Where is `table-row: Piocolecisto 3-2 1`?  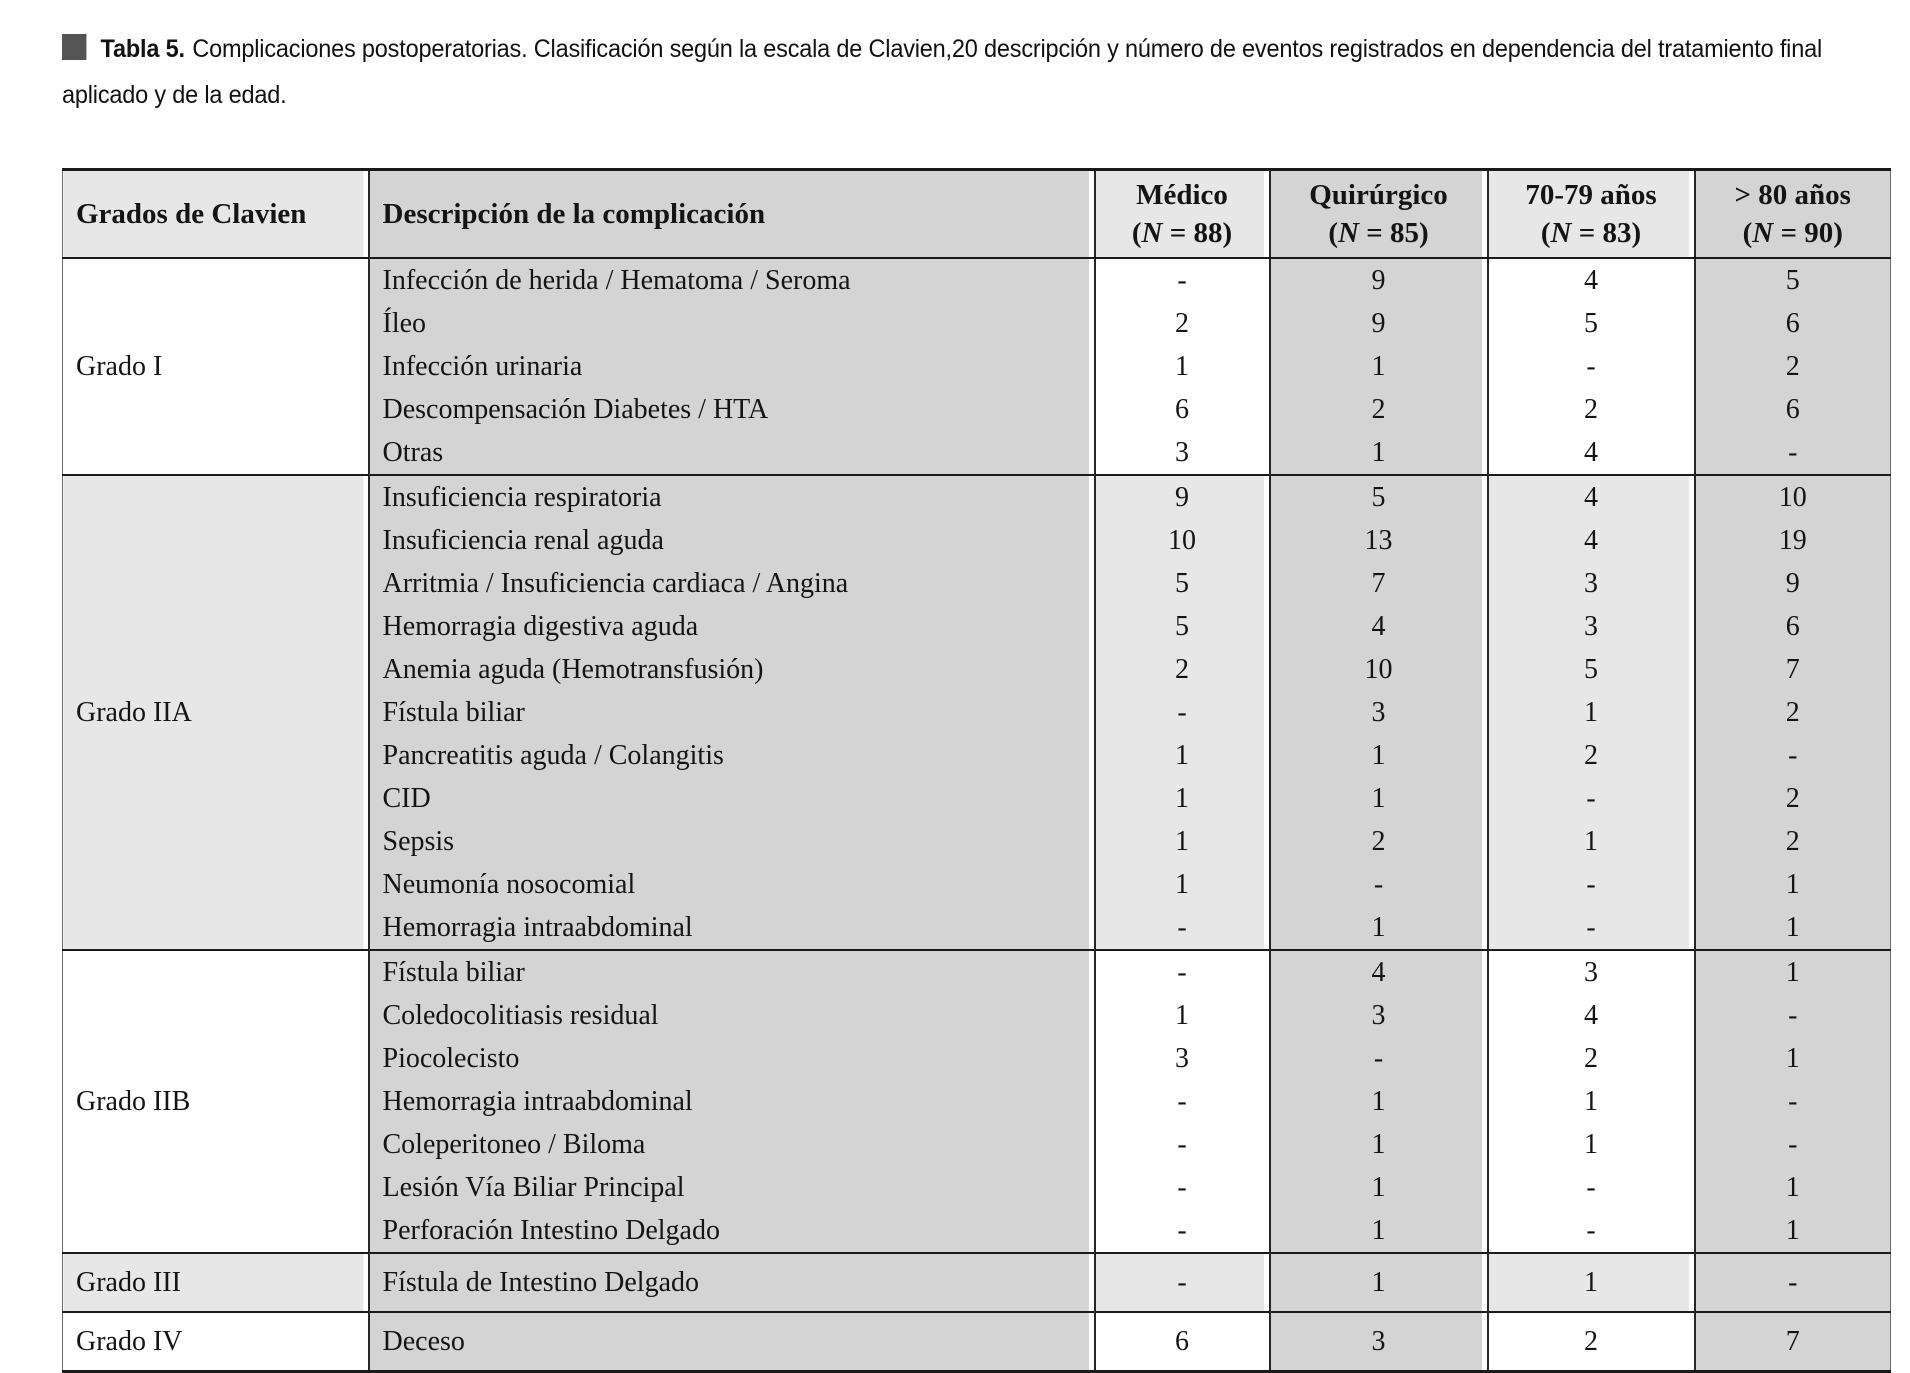
table-row: Piocolecisto 3-2 1 is located at coordinates (977, 1058).